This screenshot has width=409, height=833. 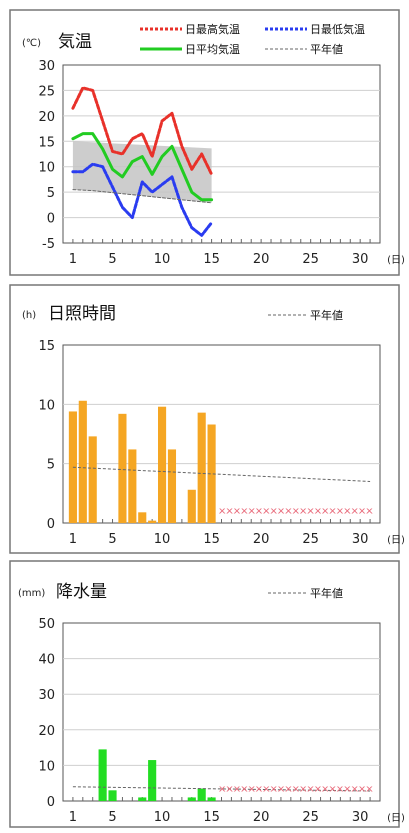 What do you see at coordinates (252, 39) in the screenshot?
I see `temperature-legend: 日最高気温 日最低気温 日平均気温 平年値` at bounding box center [252, 39].